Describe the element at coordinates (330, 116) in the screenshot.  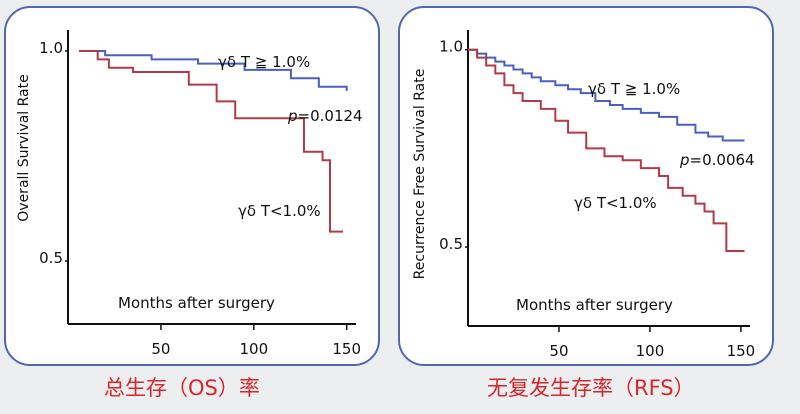
I see `os-p-number: =0.0124` at that location.